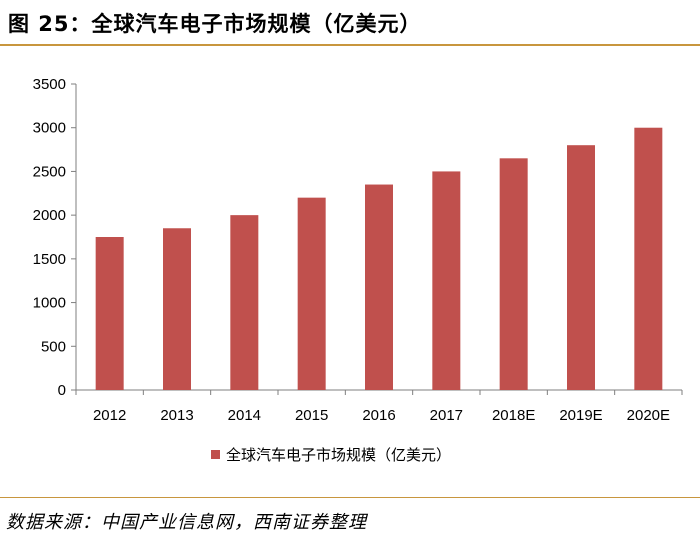 The height and width of the screenshot is (542, 700). What do you see at coordinates (109, 415) in the screenshot?
I see `x-tick-label: 2012` at bounding box center [109, 415].